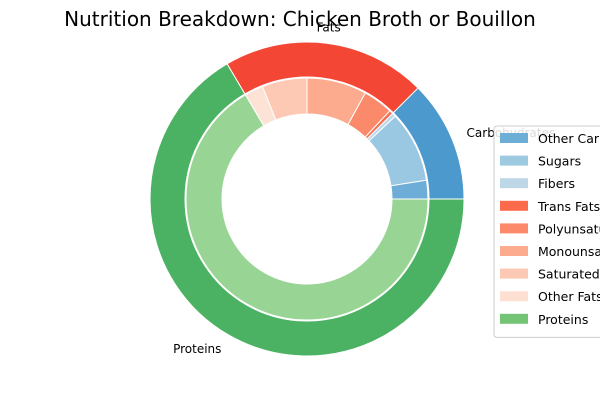 This screenshot has height=400, width=600. I want to click on legend-label-other-fats: Other Fats, so click(569, 296).